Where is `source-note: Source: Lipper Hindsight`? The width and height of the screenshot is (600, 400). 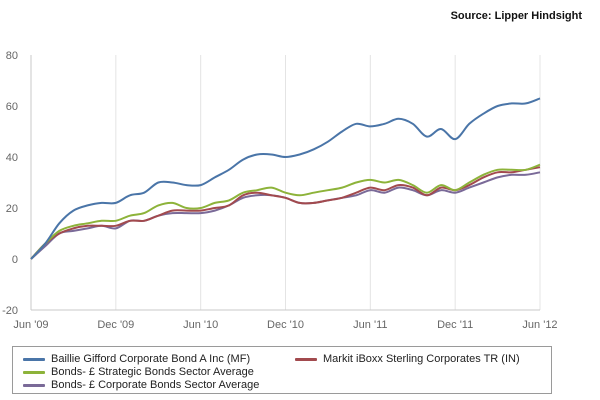
source-note: Source: Lipper Hindsight is located at coordinates (516, 16).